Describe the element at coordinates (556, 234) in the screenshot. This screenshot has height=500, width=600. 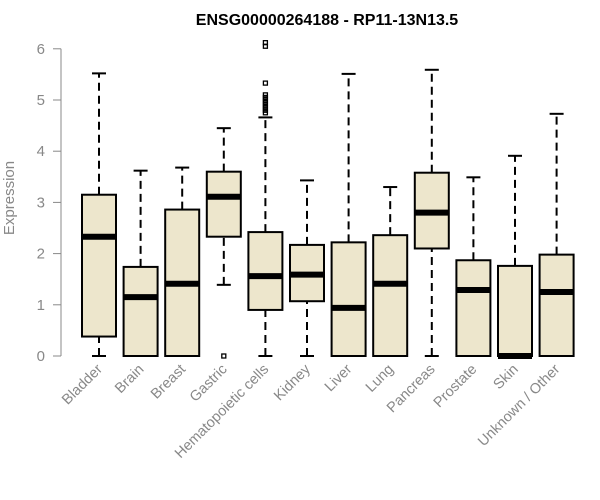
I see `box-unknown-other` at that location.